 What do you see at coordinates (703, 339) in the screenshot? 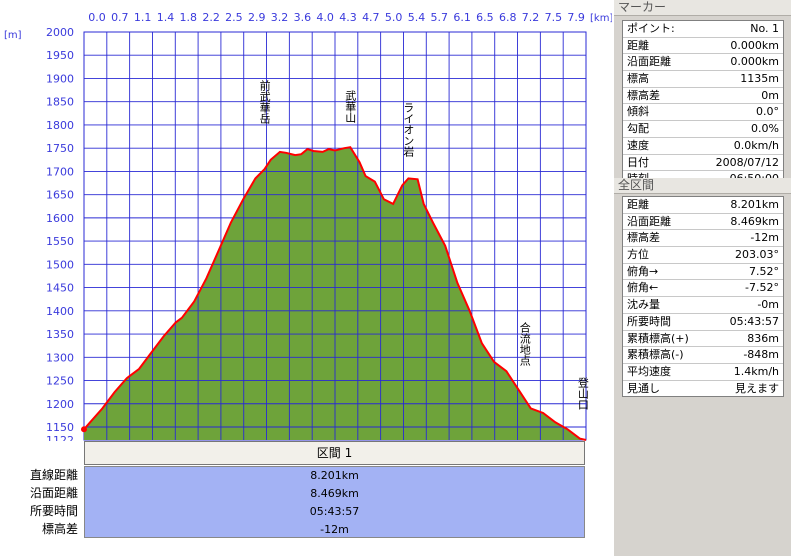
I see `all_section-row: 累積標高(+) 836m` at bounding box center [703, 339].